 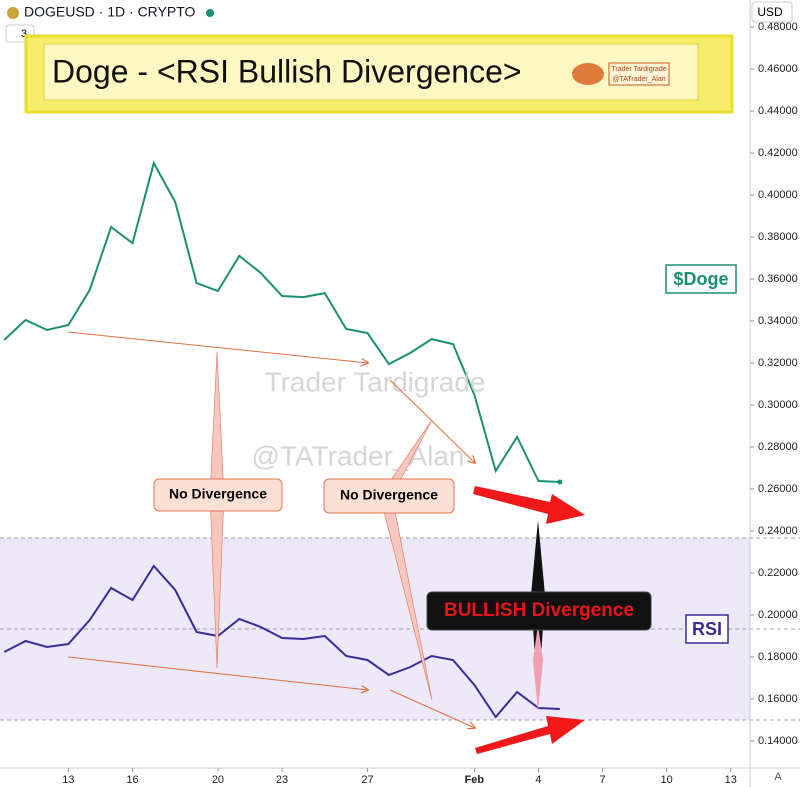 What do you see at coordinates (778, 69) in the screenshot?
I see `y-tick-label: 0.46000` at bounding box center [778, 69].